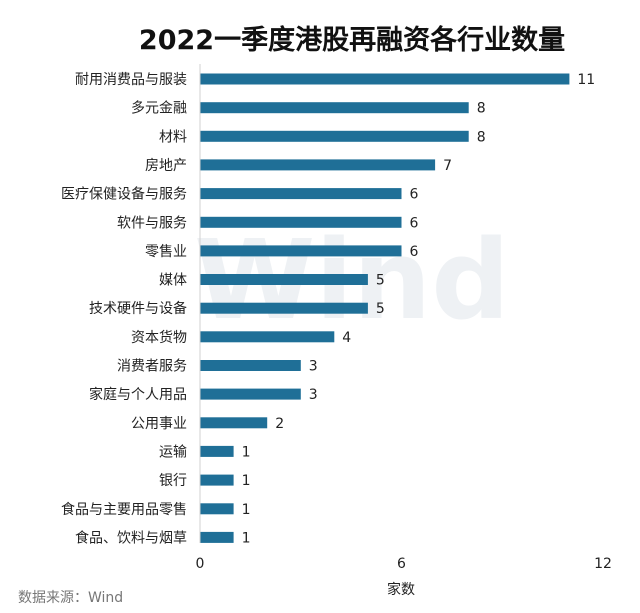 The height and width of the screenshot is (613, 640). I want to click on value-label: 2, so click(279, 424).